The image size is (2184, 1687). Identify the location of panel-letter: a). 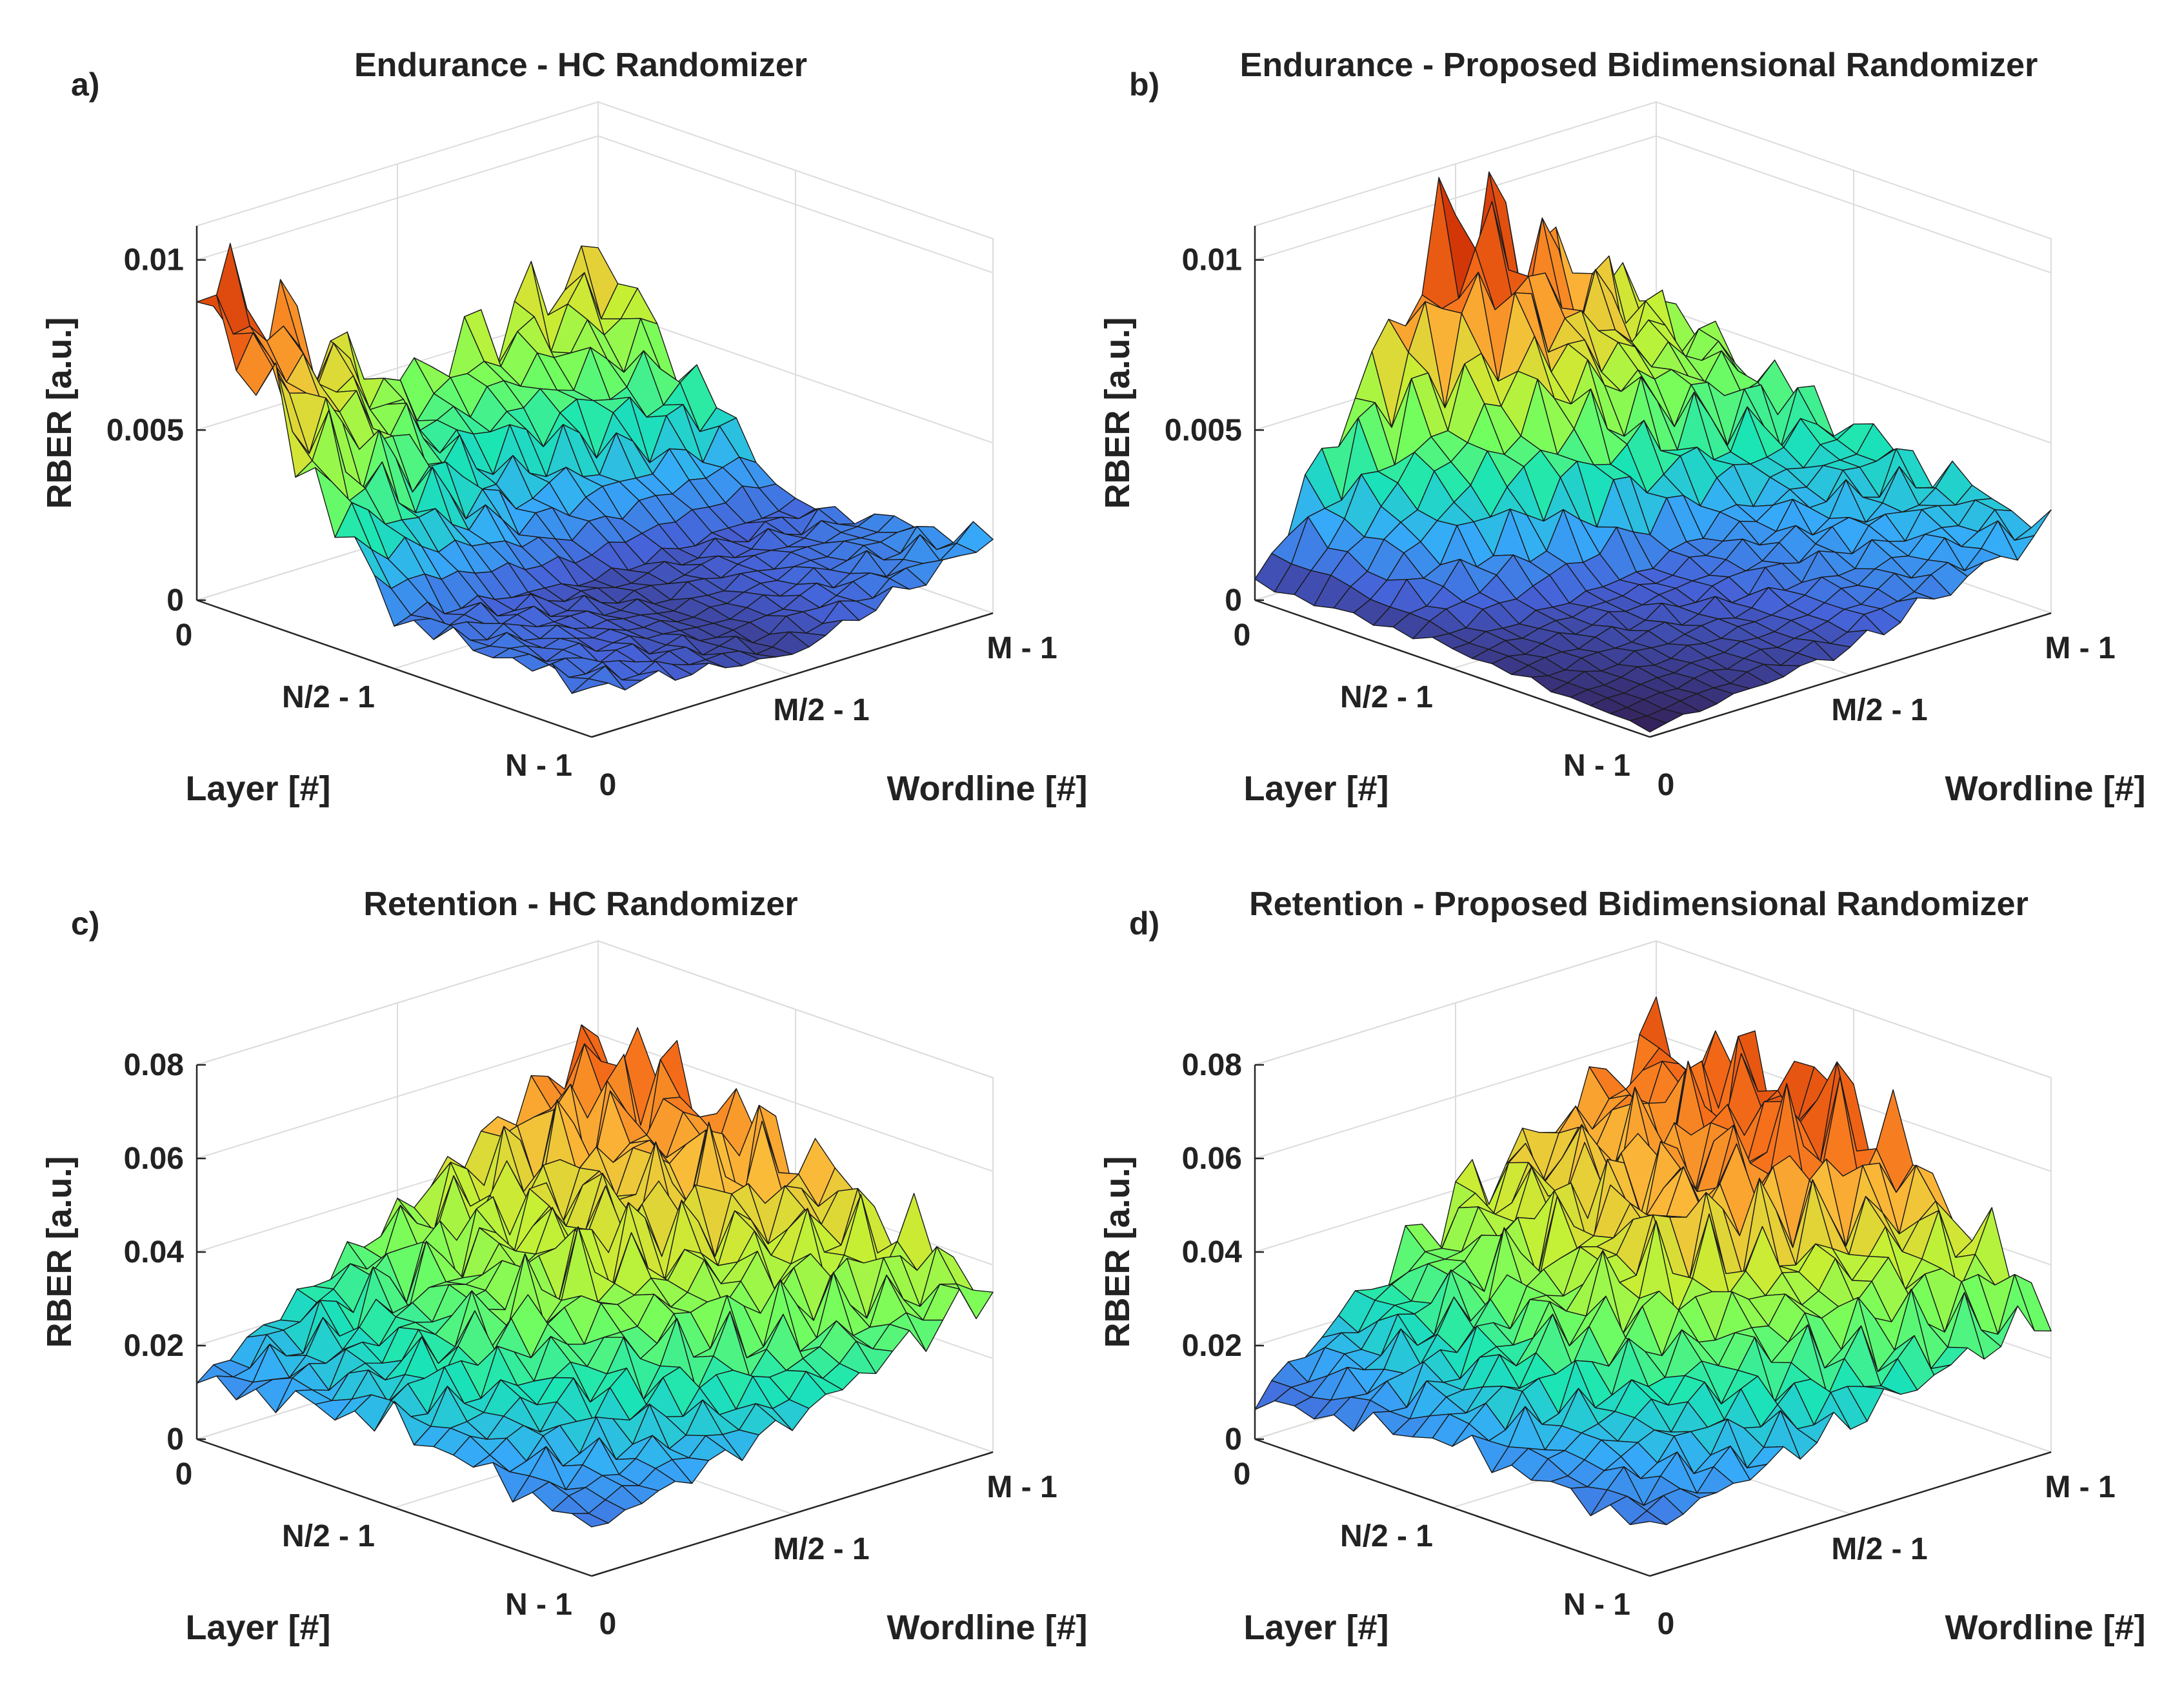
(85, 85).